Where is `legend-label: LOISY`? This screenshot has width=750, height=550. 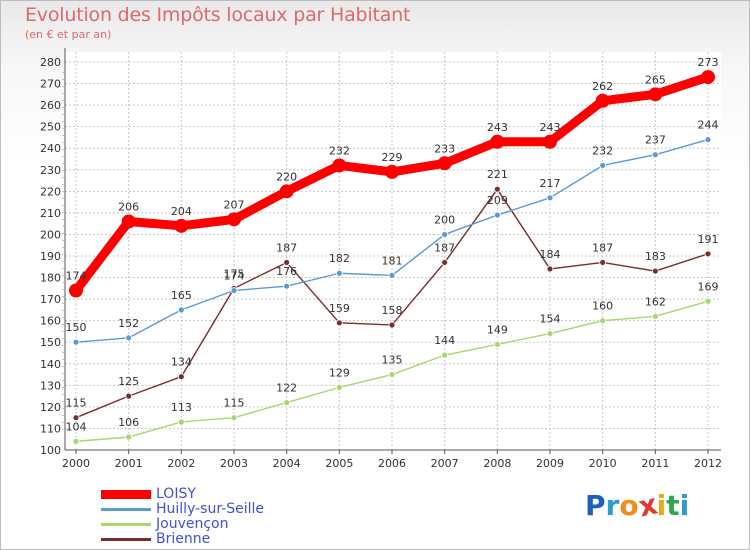 legend-label: LOISY is located at coordinates (176, 494).